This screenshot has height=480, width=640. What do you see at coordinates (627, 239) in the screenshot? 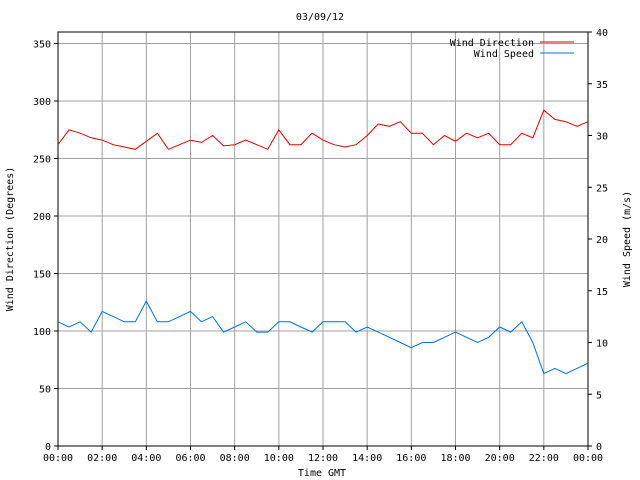
I see `y-axis-right-label: Wind Speed (m/s)` at bounding box center [627, 239].